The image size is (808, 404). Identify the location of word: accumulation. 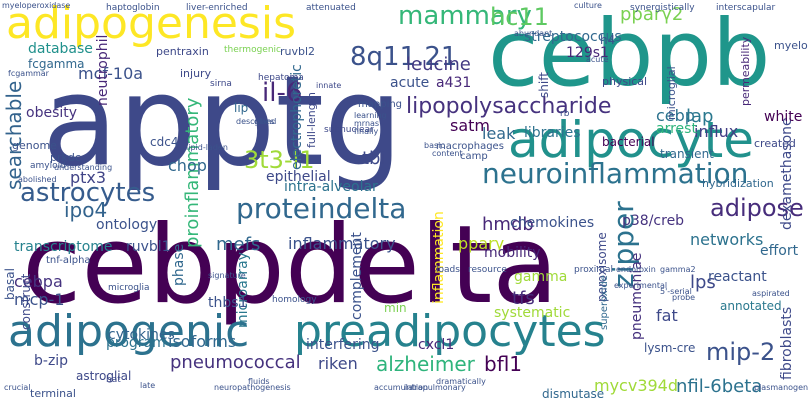
(401, 387).